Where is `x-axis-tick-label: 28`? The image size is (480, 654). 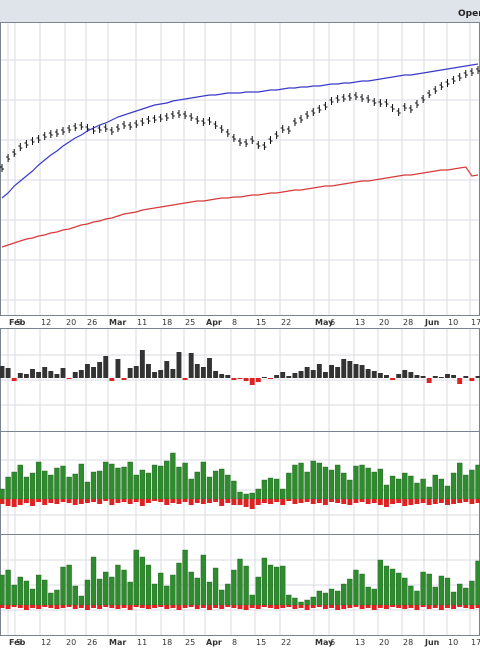 x-axis-tick-label: 28 is located at coordinates (408, 642).